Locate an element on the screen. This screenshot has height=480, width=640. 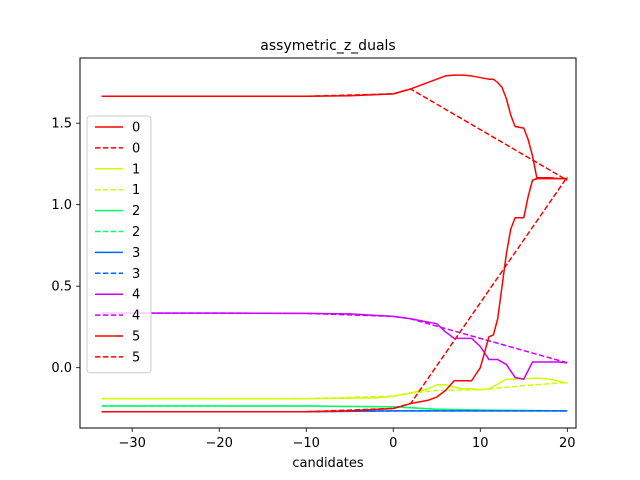
series-line-1-solid is located at coordinates (334, 388).